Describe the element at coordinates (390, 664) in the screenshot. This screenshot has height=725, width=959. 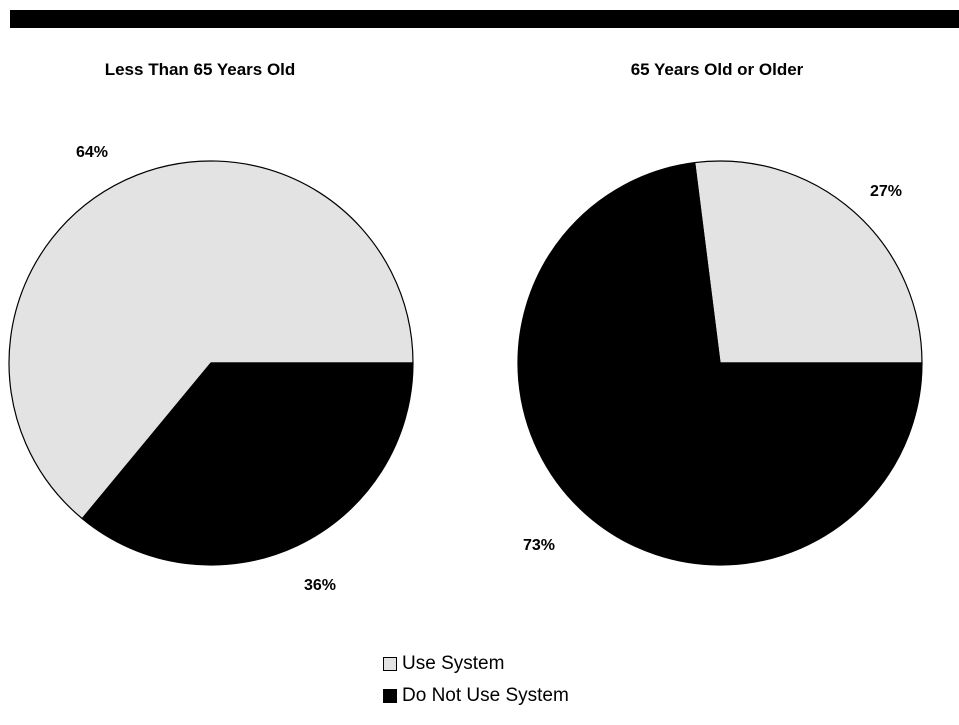
I see `legend-swatch-use-system` at that location.